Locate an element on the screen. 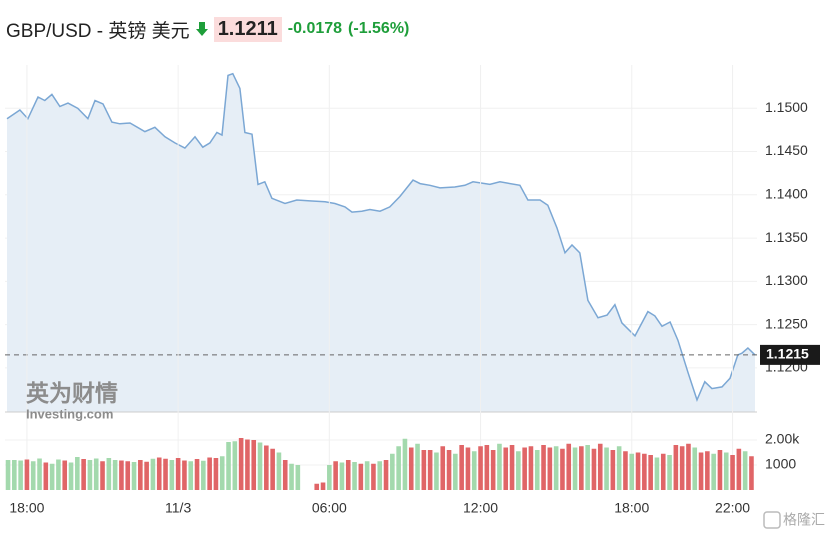 This screenshot has width=837, height=536. watermark-site: Investing.com is located at coordinates (69, 413).